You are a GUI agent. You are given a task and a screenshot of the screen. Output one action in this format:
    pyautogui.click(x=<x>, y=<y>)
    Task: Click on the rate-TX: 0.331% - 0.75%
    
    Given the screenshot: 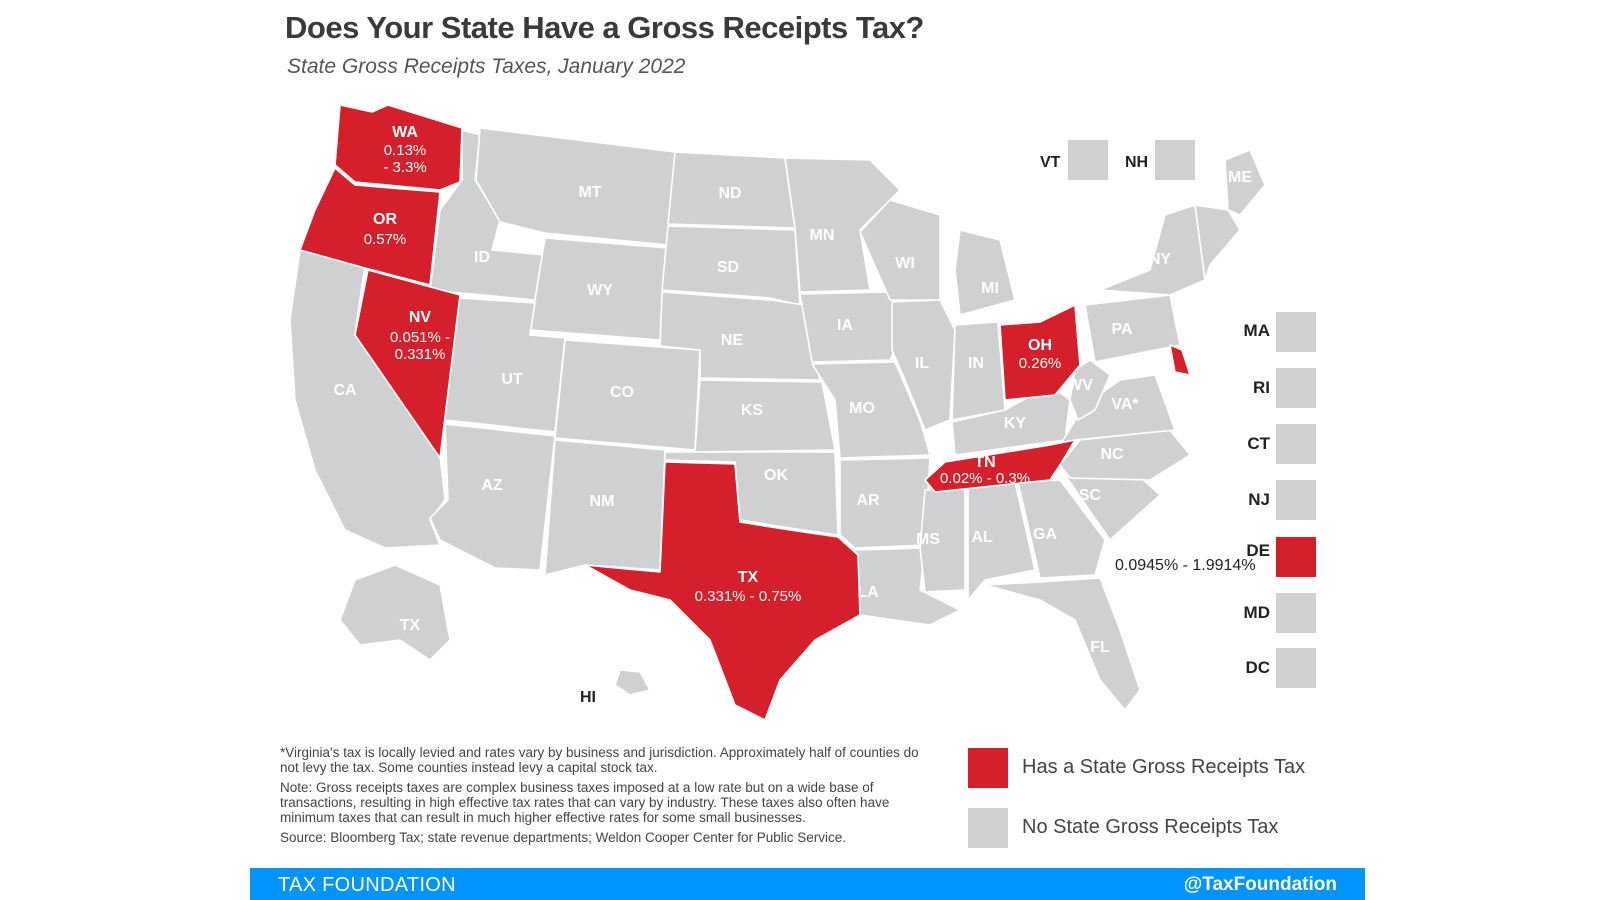 What is the action you would take?
    pyautogui.click(x=748, y=596)
    